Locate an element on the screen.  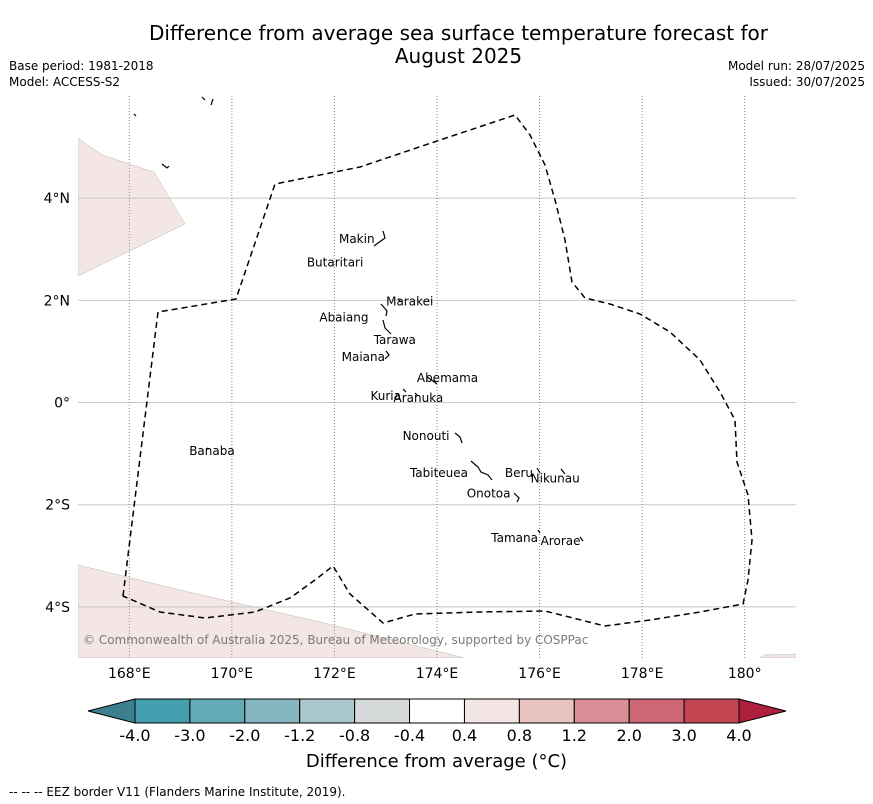
island-nonouti is located at coordinates (458, 438).